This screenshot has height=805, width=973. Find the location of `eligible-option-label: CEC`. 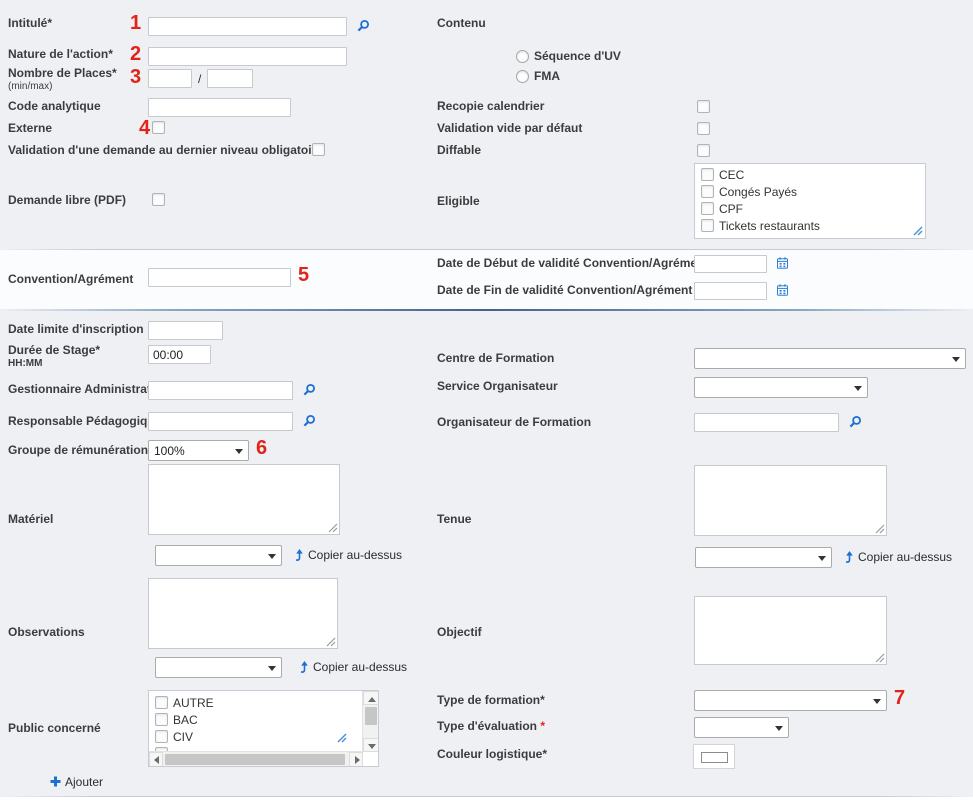

eligible-option-label: CEC is located at coordinates (732, 175).